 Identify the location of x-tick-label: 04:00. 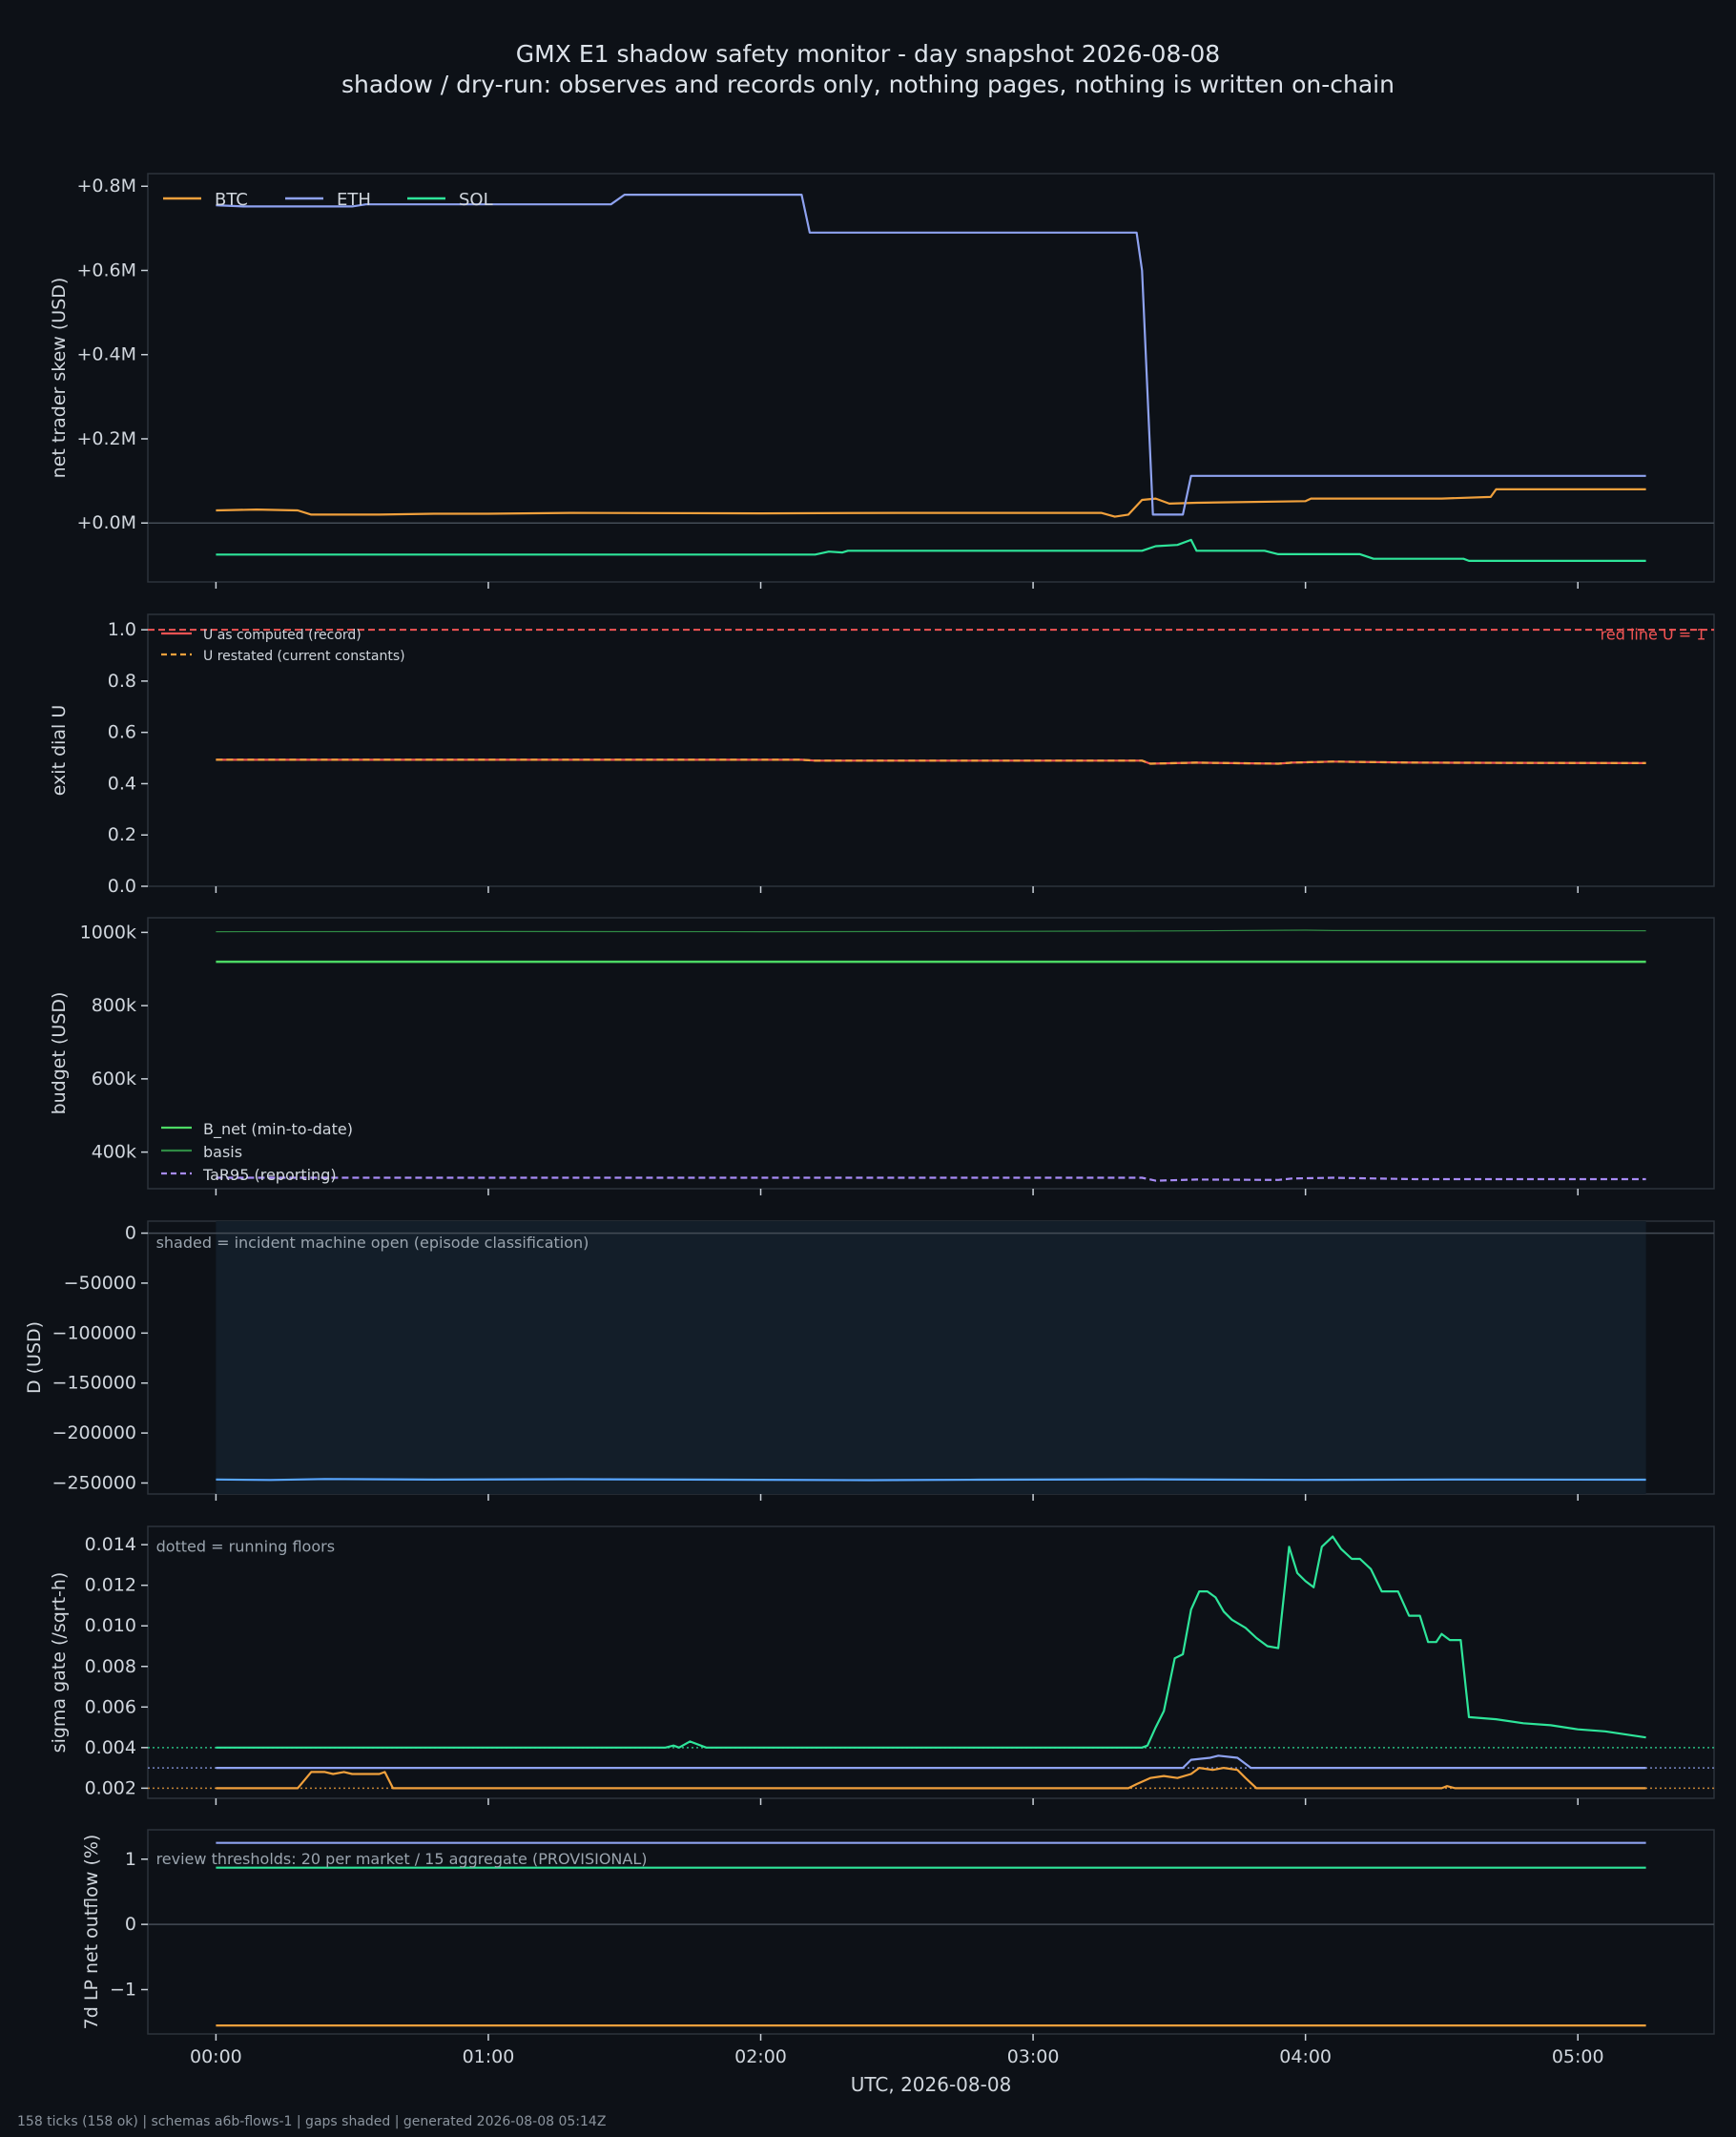
(1305, 2056).